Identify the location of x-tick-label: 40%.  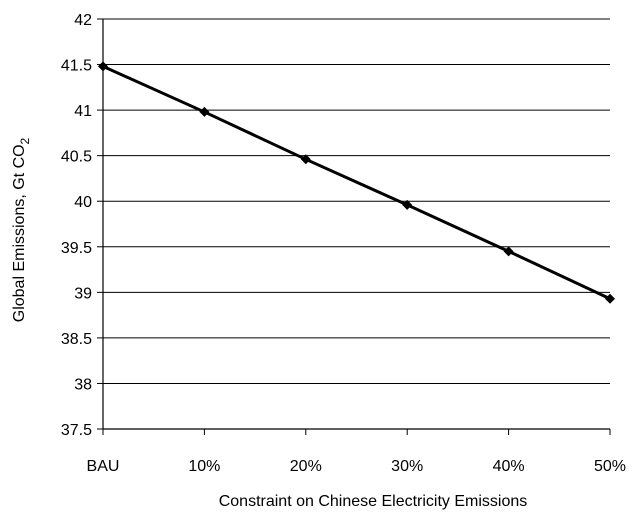
(509, 466).